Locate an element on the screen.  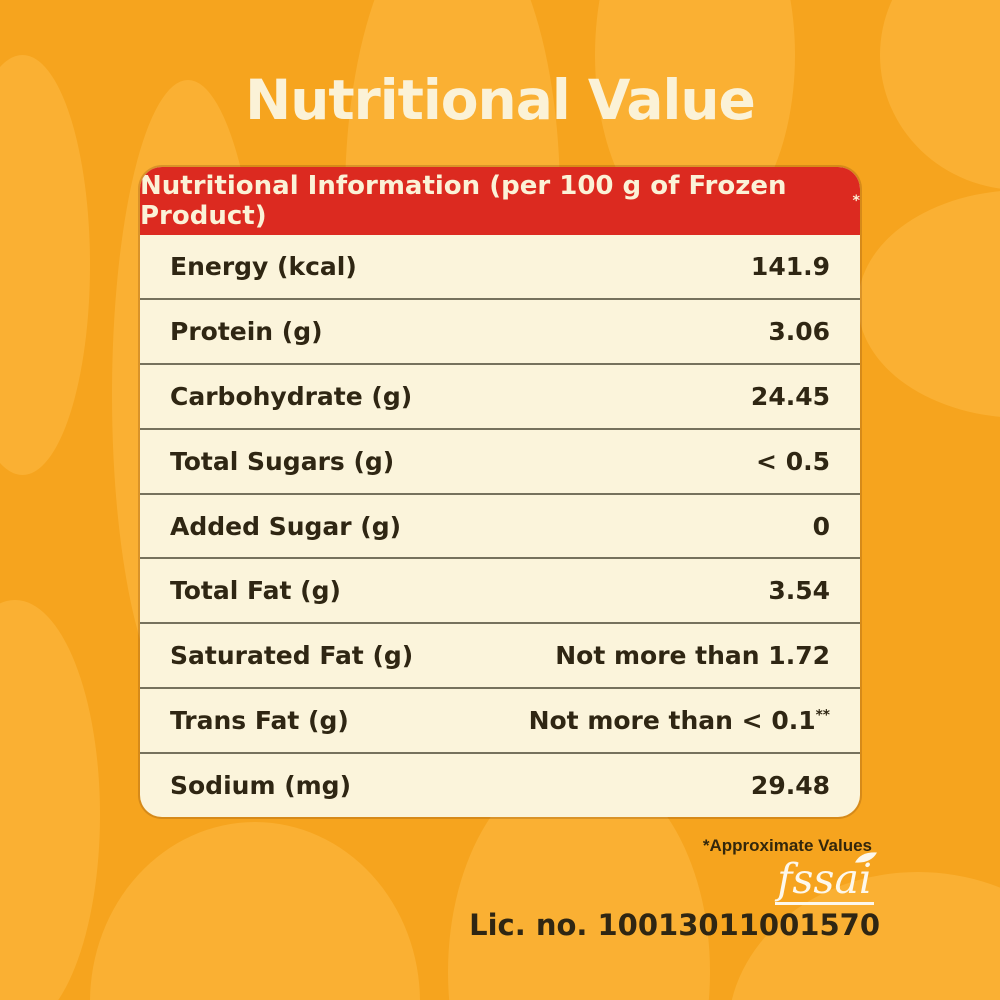
nutrient-label: Carbohydrate (g) is located at coordinates (291, 396).